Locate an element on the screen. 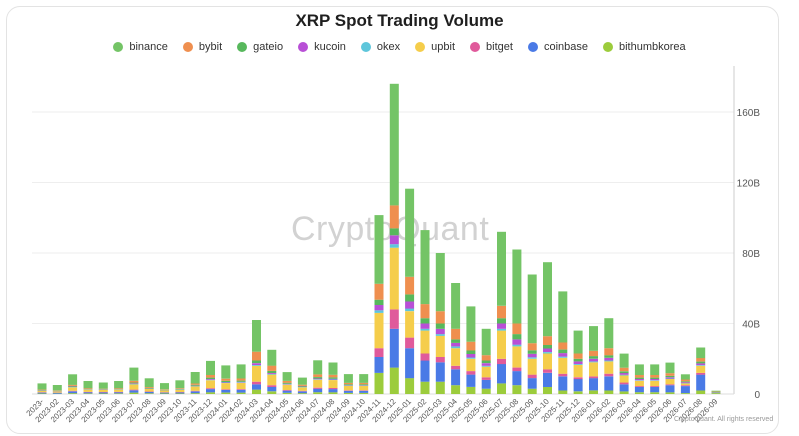  legend-item-binance: binance is located at coordinates (140, 47).